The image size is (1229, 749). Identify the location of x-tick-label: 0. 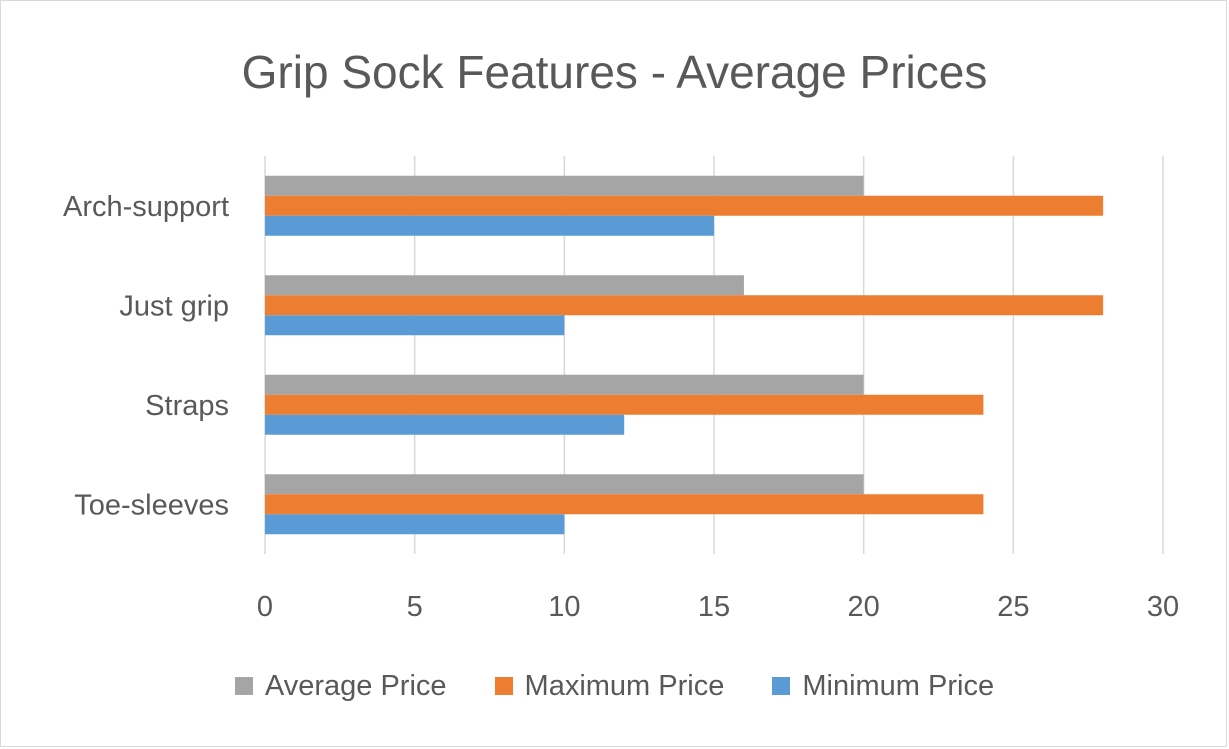
(265, 607).